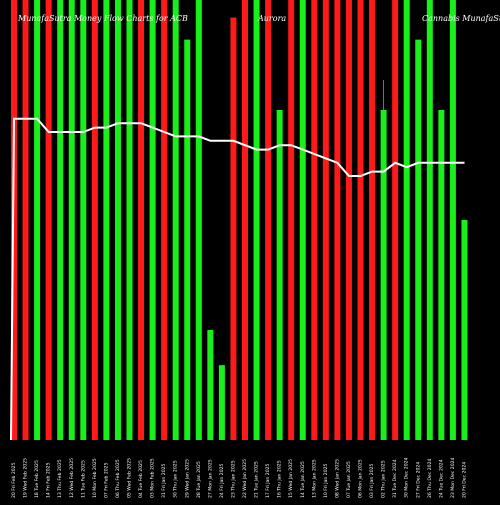 This screenshot has width=500, height=505. What do you see at coordinates (453, 477) in the screenshot?
I see `date-tick-label: 23 Mon Dec 2024` at bounding box center [453, 477].